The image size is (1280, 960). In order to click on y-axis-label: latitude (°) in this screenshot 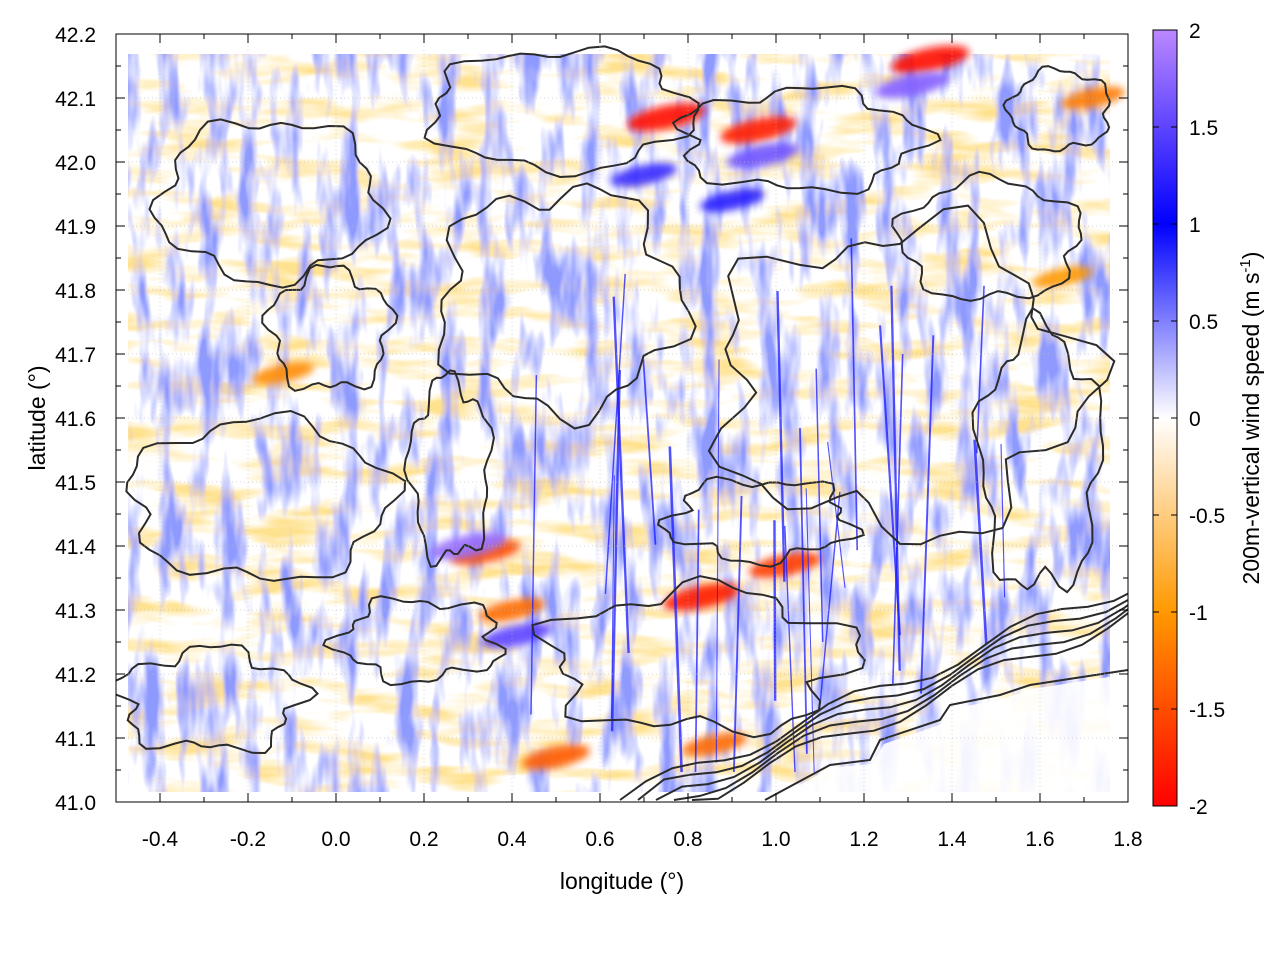, I will do `click(37, 417)`.